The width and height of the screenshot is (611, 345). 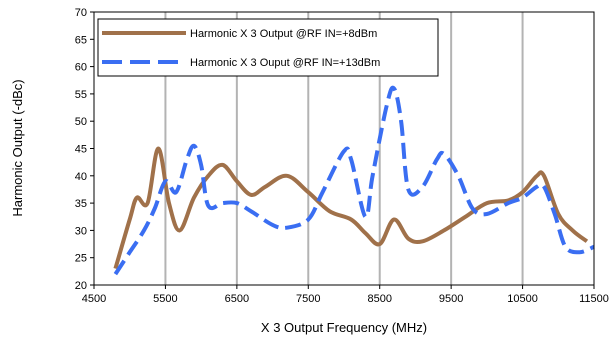 What do you see at coordinates (165, 299) in the screenshot?
I see `x-tick-label: 5500` at bounding box center [165, 299].